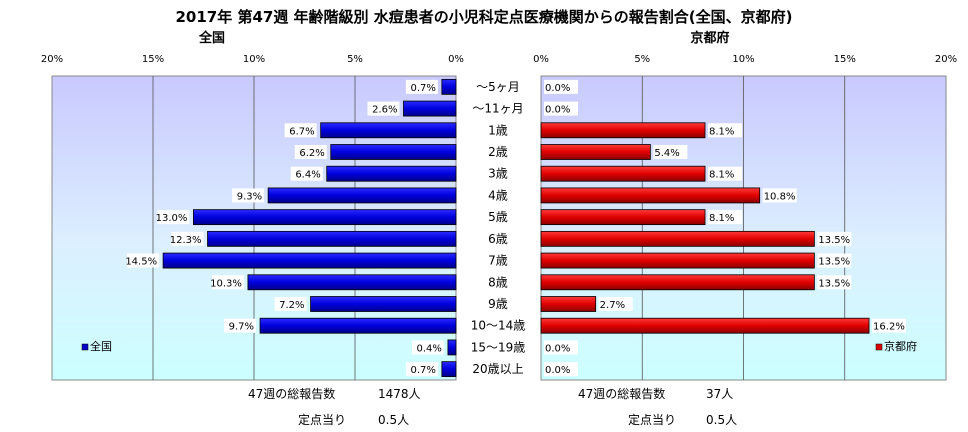  What do you see at coordinates (612, 305) in the screenshot?
I see `right-data-label: 2.7%` at bounding box center [612, 305].